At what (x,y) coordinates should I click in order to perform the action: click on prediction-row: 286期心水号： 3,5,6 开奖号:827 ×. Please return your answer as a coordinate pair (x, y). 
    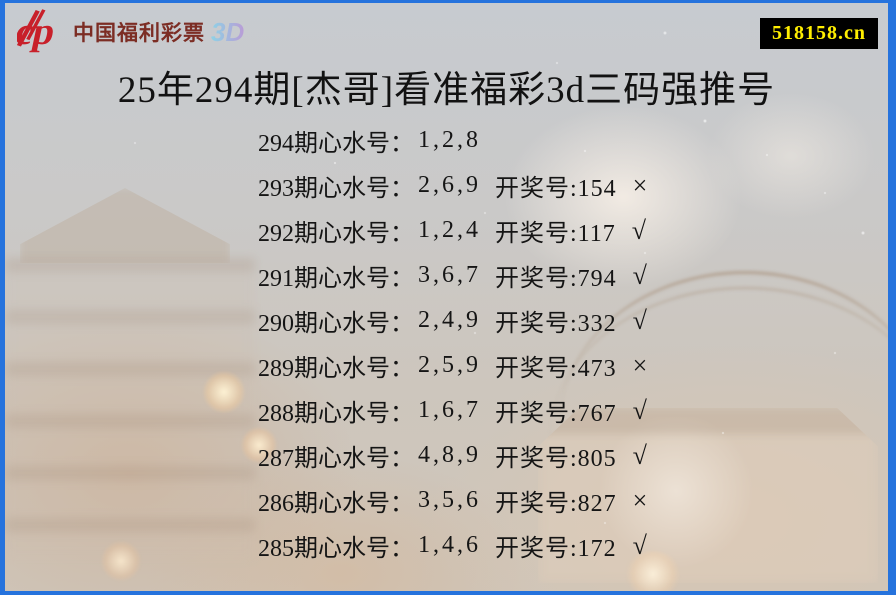
    Looking at the image, I should click on (452, 500).